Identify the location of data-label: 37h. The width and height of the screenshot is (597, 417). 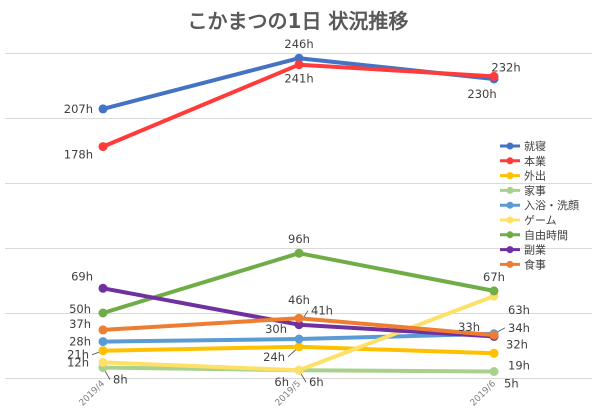
(80, 324).